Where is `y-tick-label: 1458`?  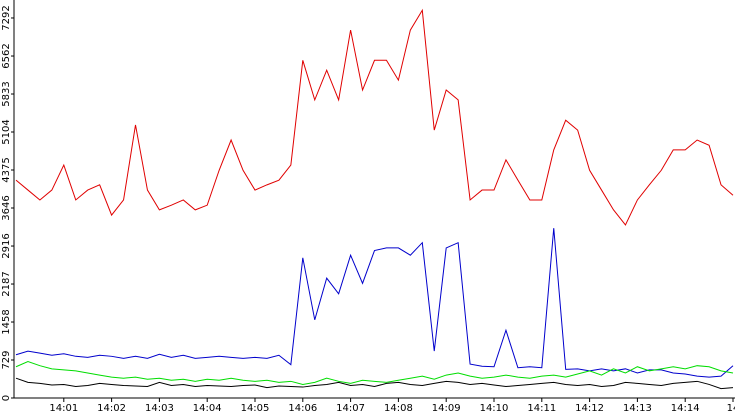
y-tick-label: 1458 is located at coordinates (6, 321).